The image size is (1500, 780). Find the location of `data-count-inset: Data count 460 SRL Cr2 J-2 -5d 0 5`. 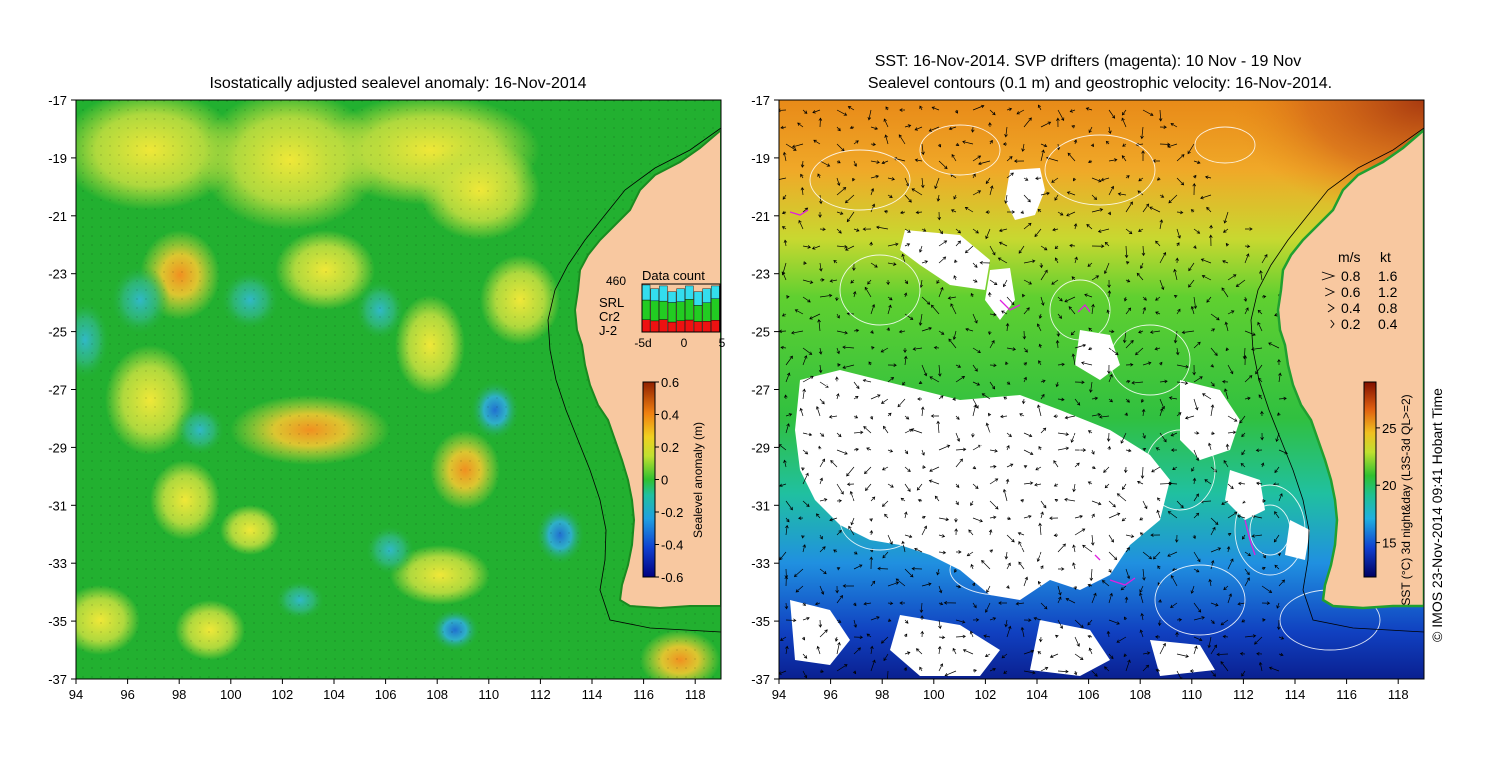

data-count-inset: Data count 460 SRL Cr2 J-2 -5d 0 5 is located at coordinates (662, 309).